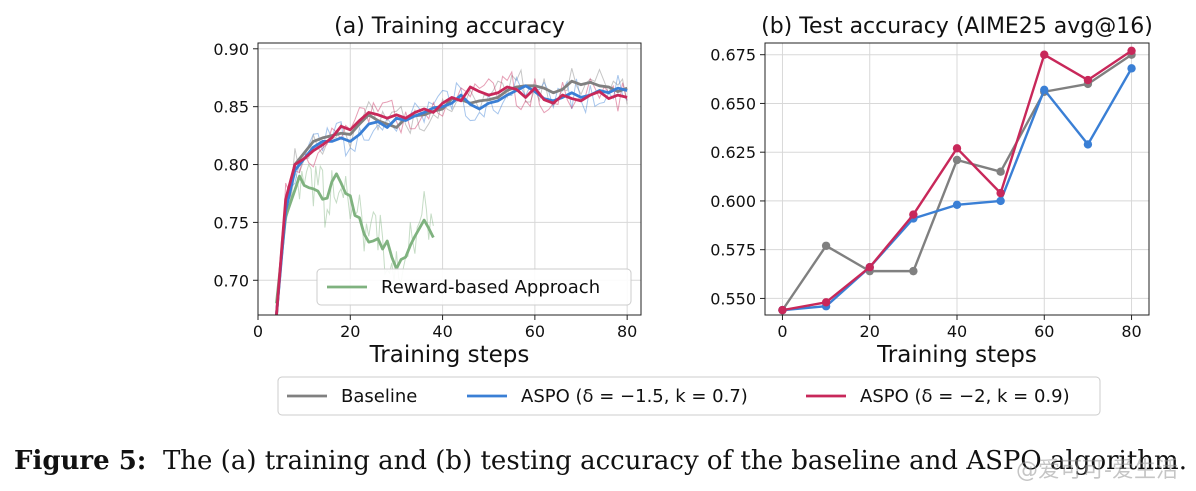 Image resolution: width=1196 pixels, height=491 pixels. What do you see at coordinates (957, 26) in the screenshot?
I see `chart-title: (b) Test accuracy (AIME25 avg@16)` at bounding box center [957, 26].